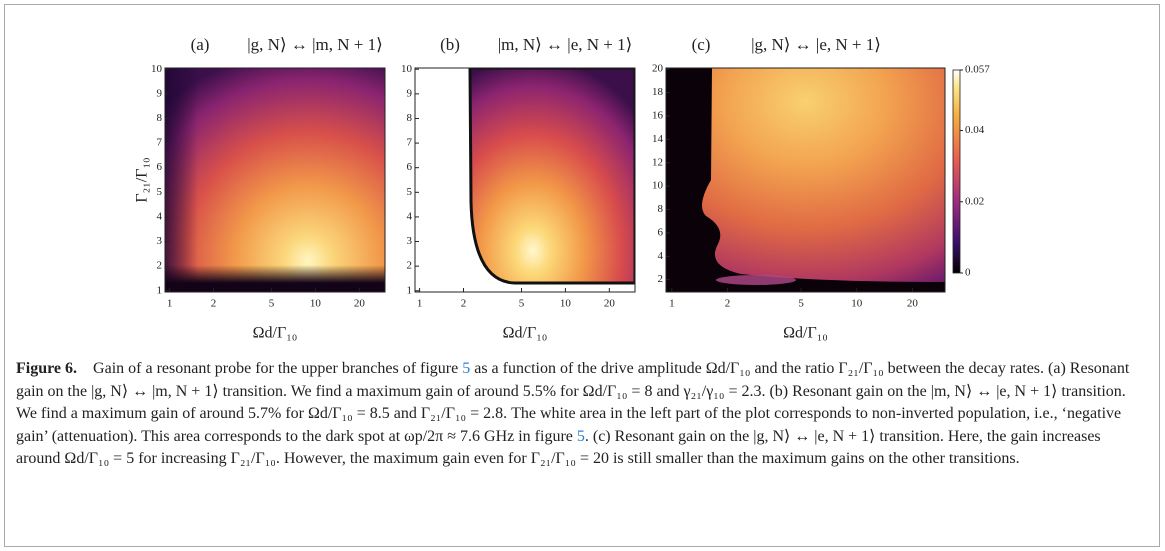 The width and height of the screenshot is (1165, 551). I want to click on colorbar-tick-label: 0, so click(968, 273).